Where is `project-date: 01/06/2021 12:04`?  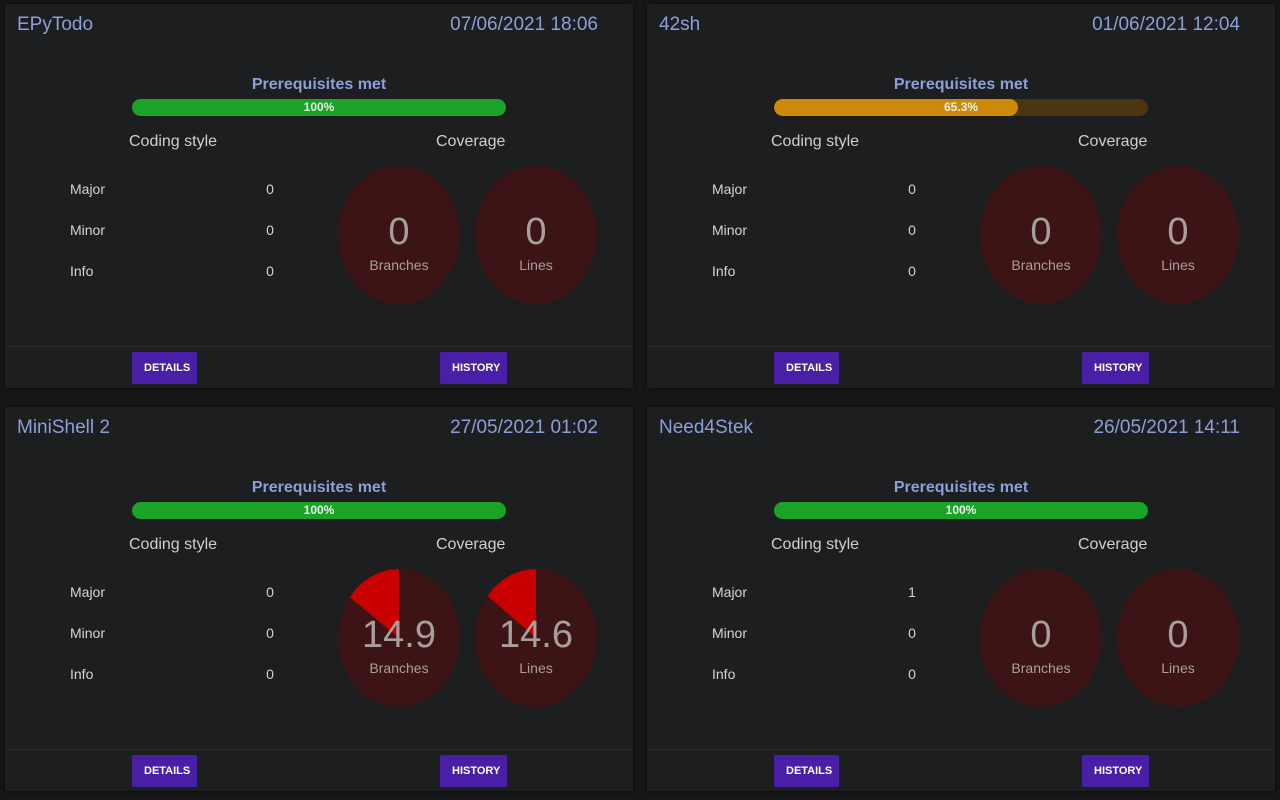
project-date: 01/06/2021 12:04 is located at coordinates (1166, 24).